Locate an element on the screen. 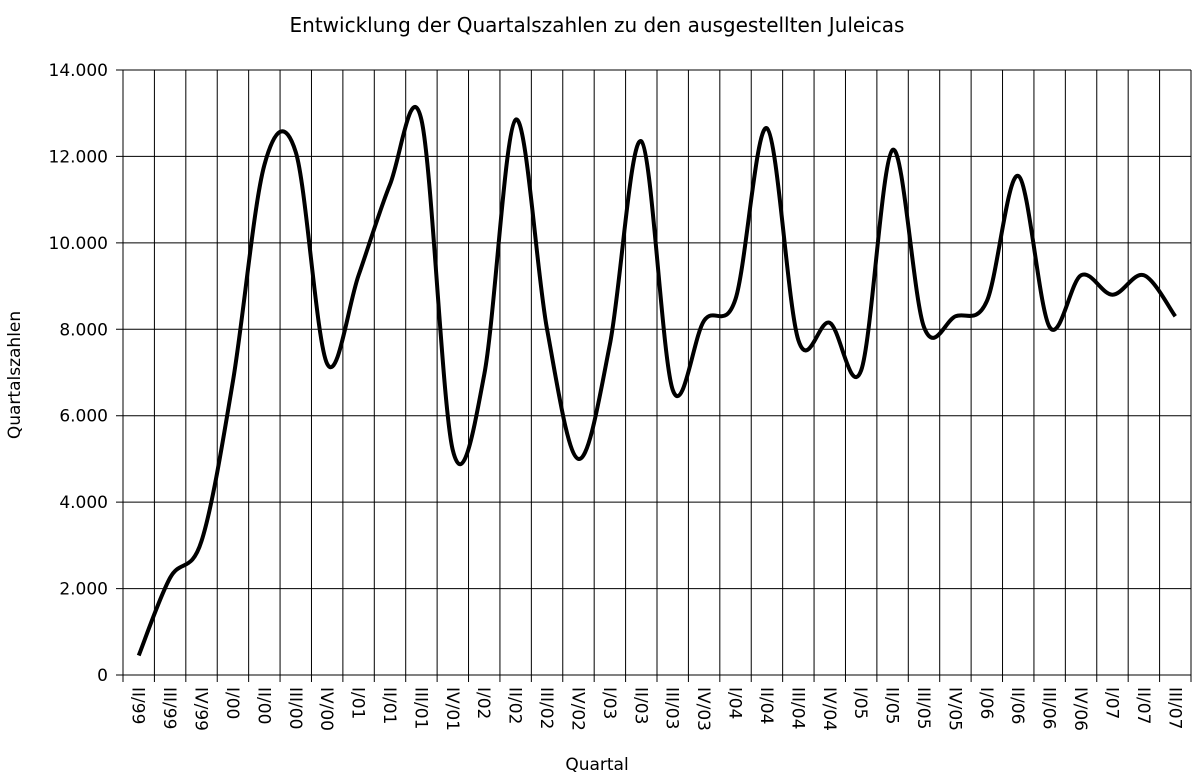 The width and height of the screenshot is (1192, 780). x-tick-label: III/04 is located at coordinates (797, 708).